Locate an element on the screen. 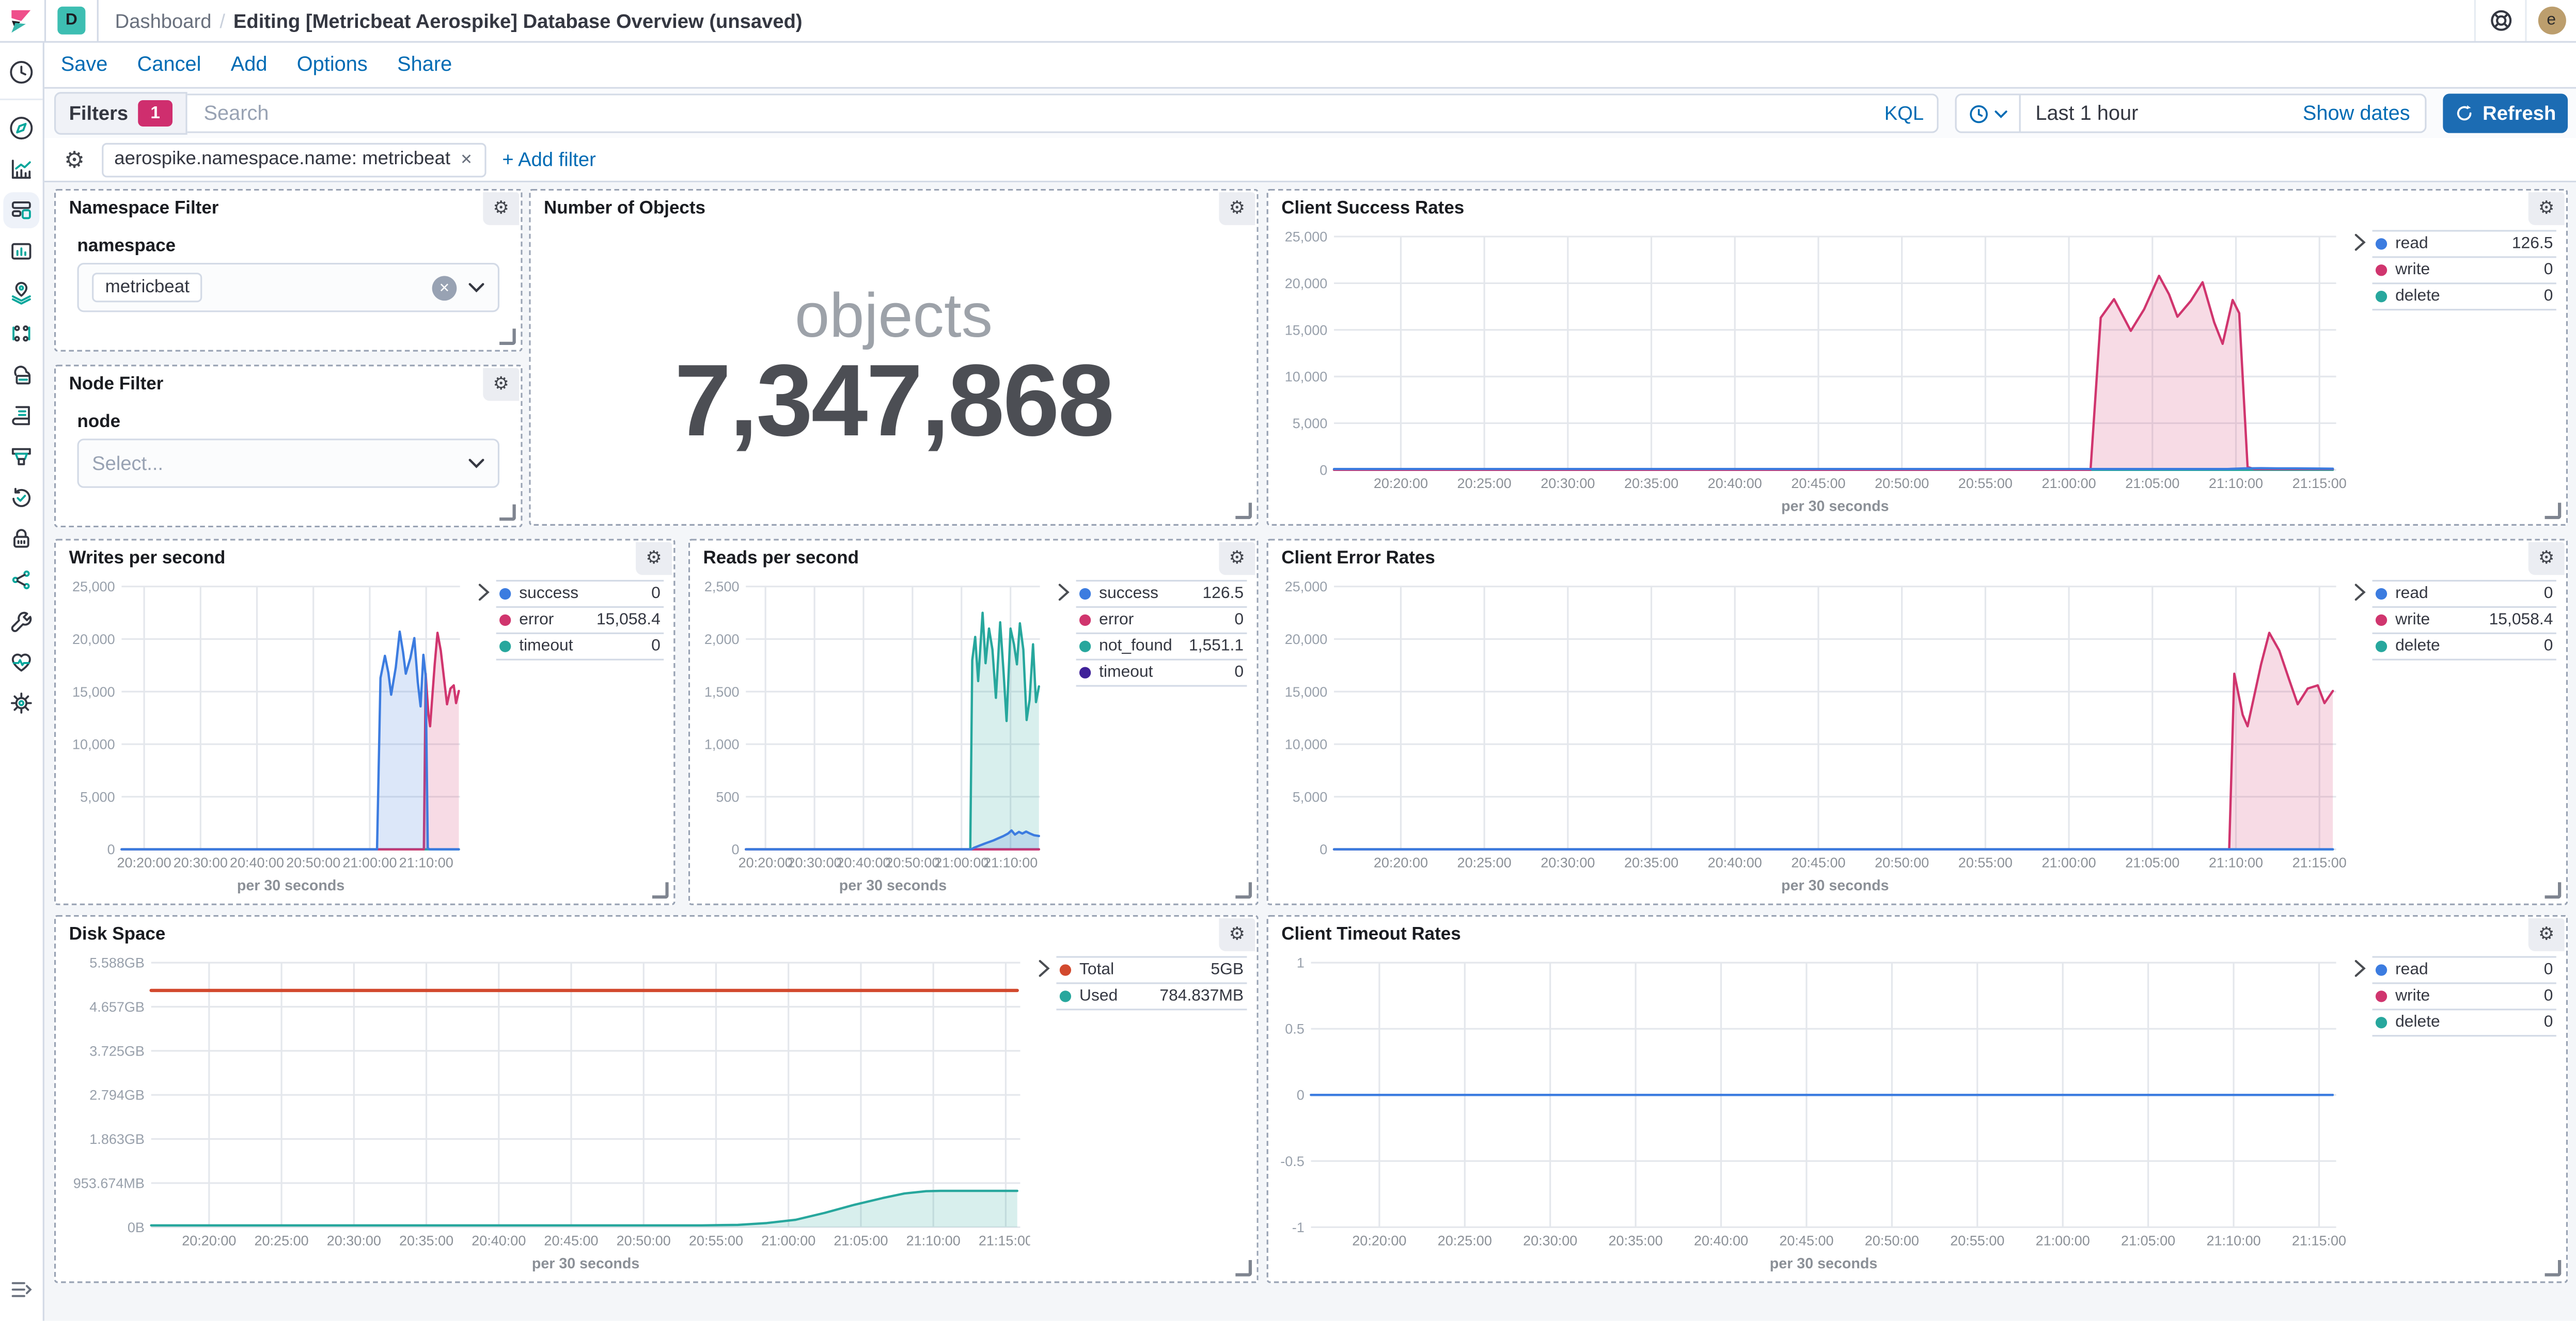  add-button: Add is located at coordinates (249, 64).